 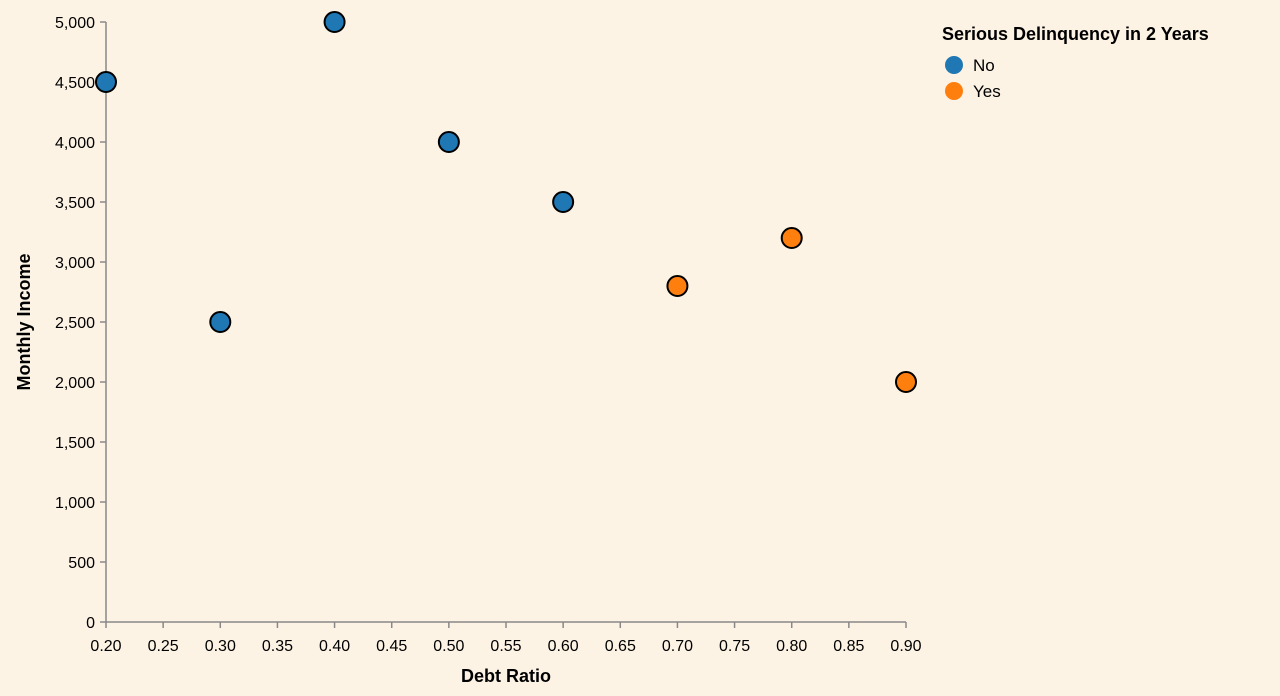 What do you see at coordinates (277, 646) in the screenshot?
I see `x-tick-label: 0.35` at bounding box center [277, 646].